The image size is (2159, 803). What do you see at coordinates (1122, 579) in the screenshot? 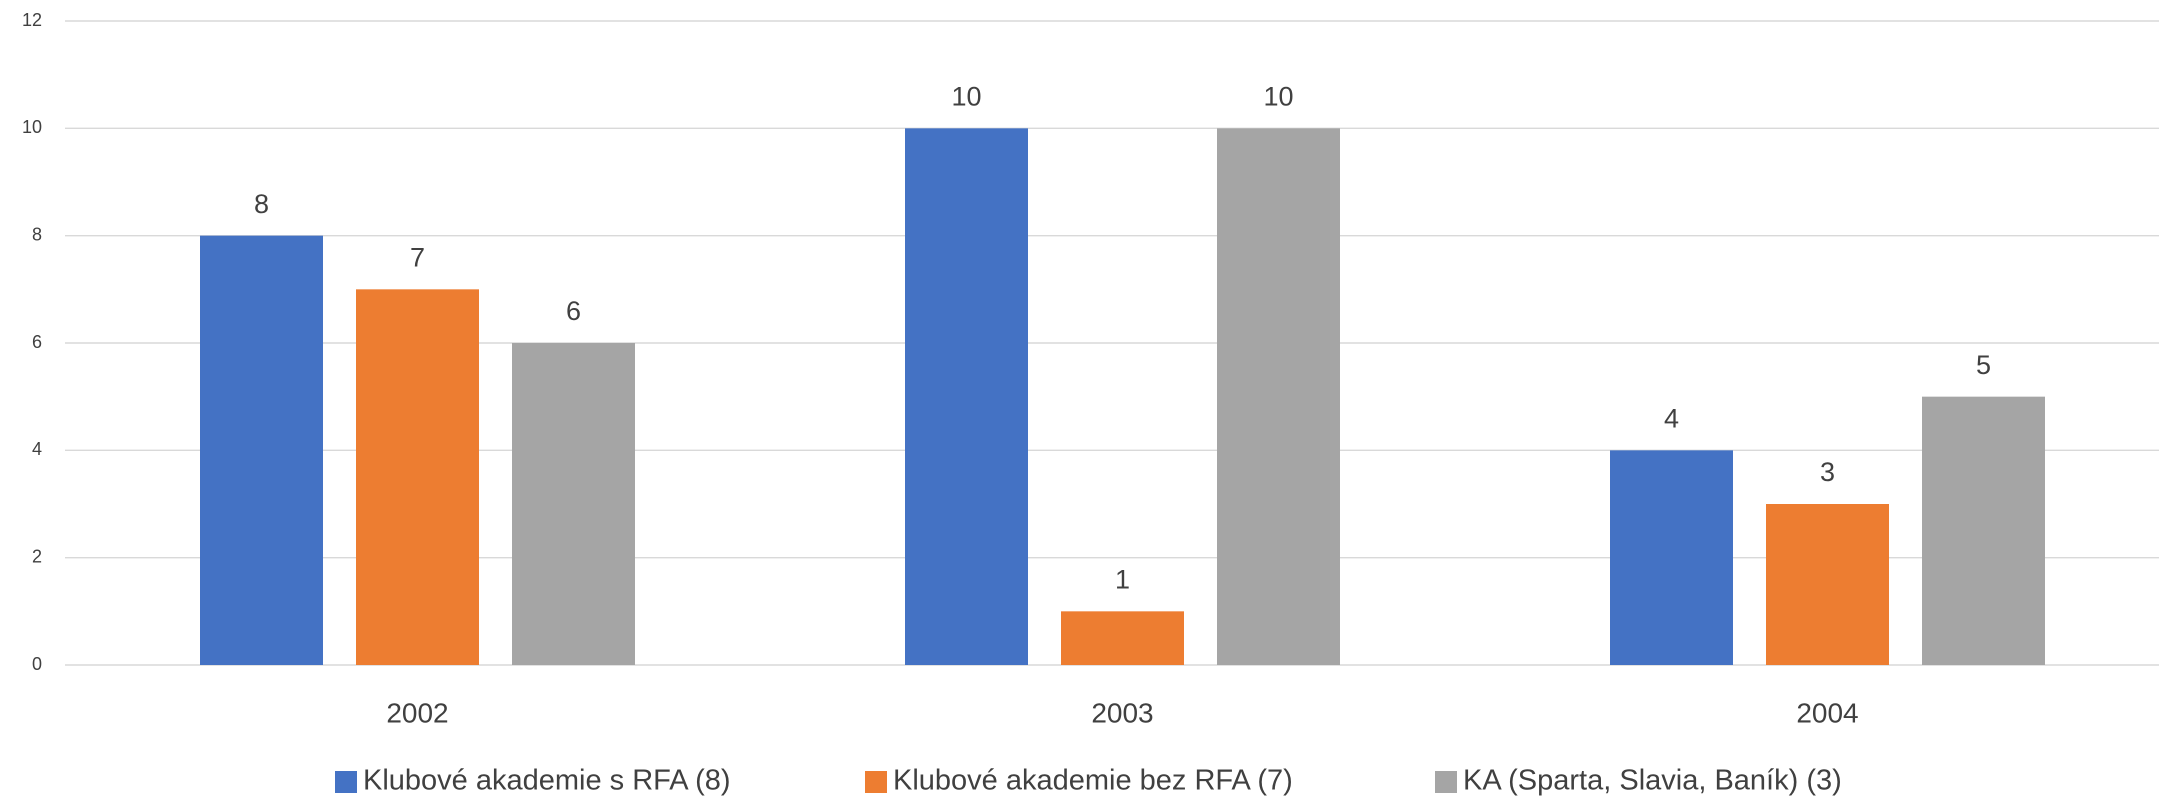
I see `data-label: 1` at bounding box center [1122, 579].